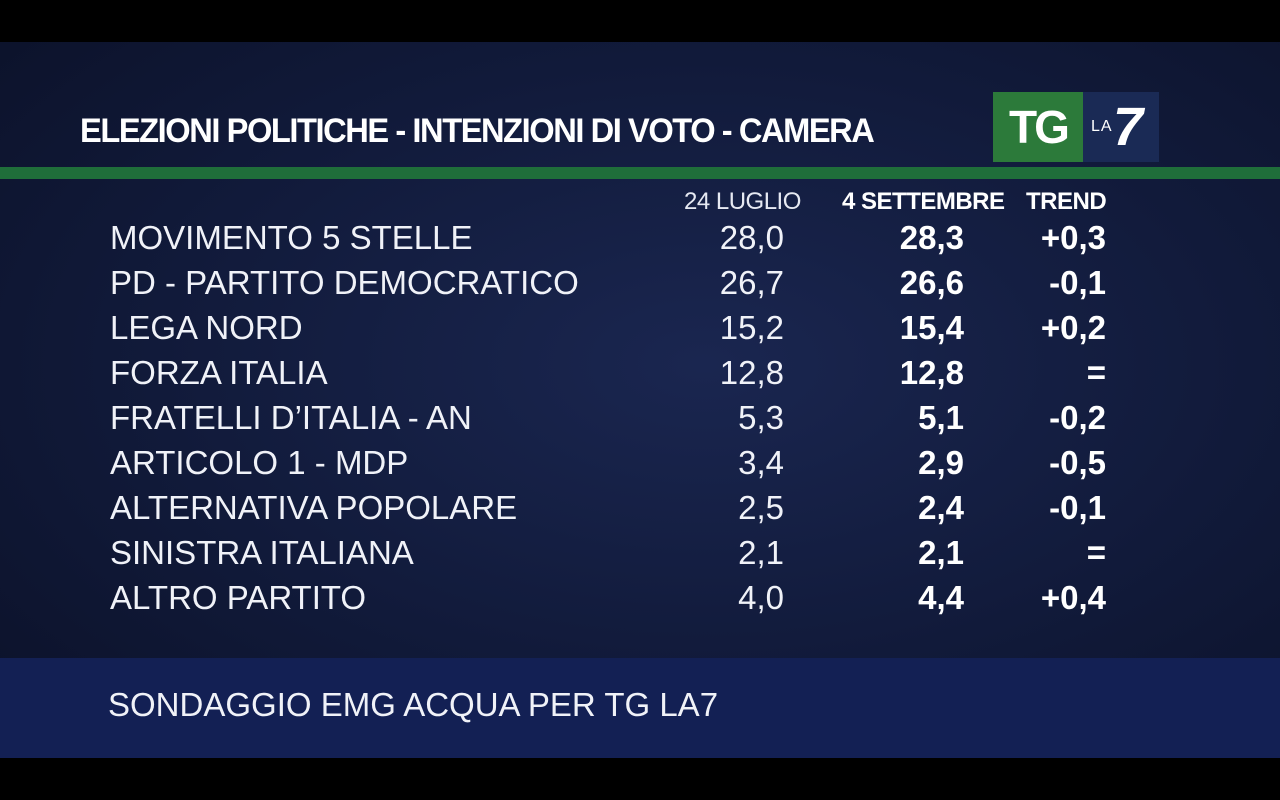 The height and width of the screenshot is (800, 1280). Describe the element at coordinates (206, 327) in the screenshot. I see `party-name: LEGA NORD` at that location.